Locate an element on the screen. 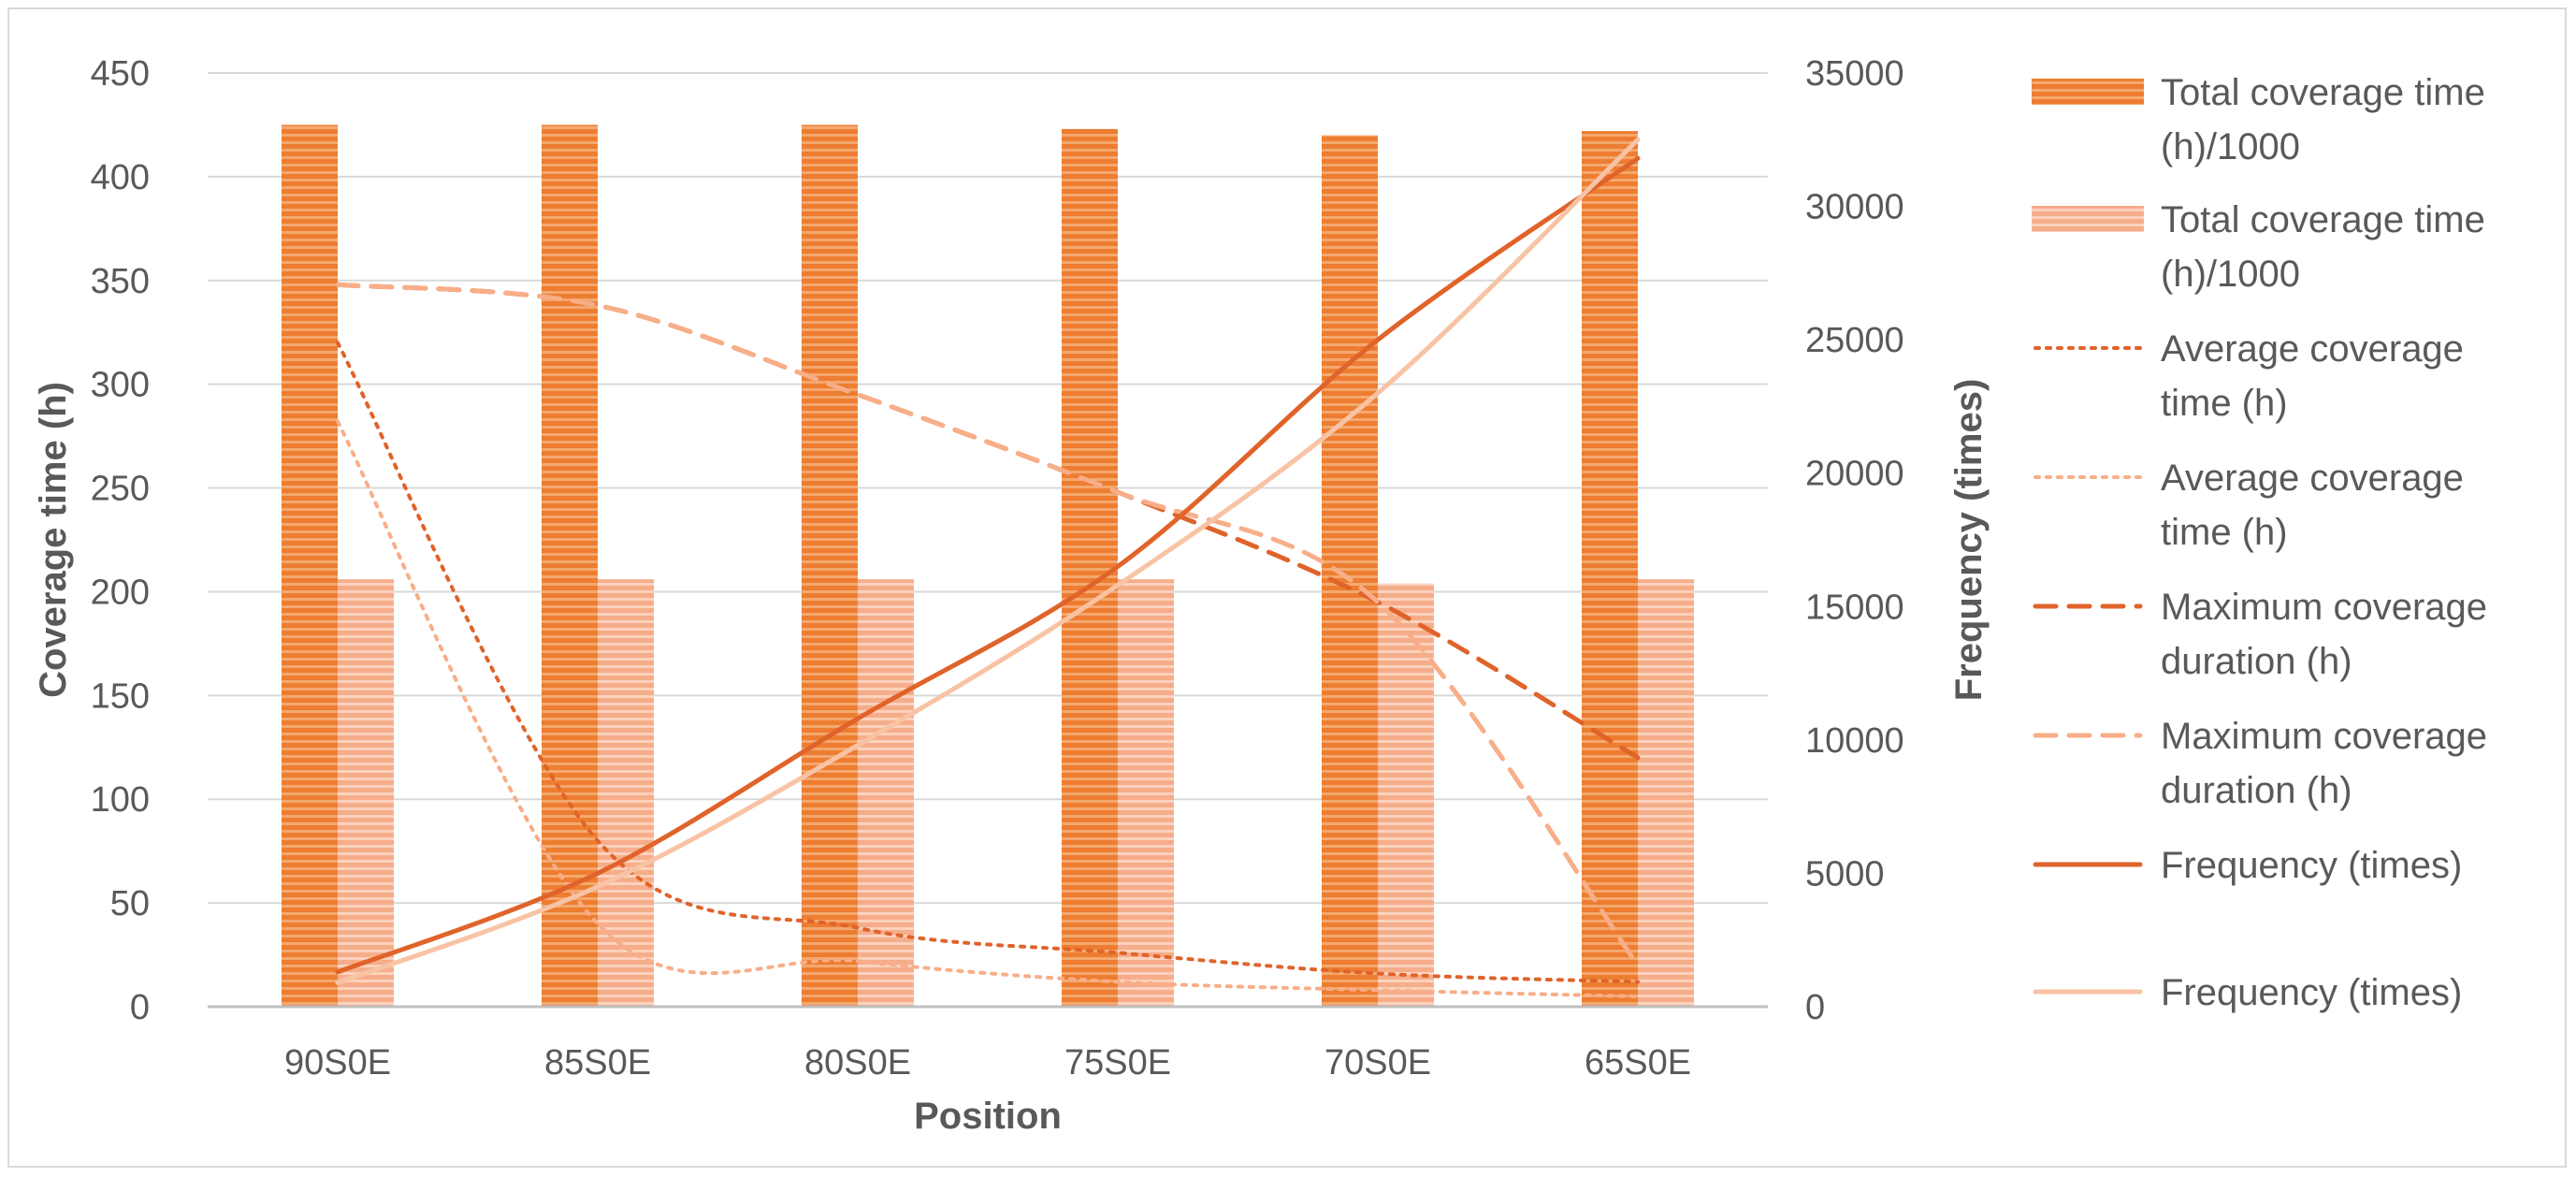  legend-entry-8: Frequency (times) is located at coordinates (2247, 993).